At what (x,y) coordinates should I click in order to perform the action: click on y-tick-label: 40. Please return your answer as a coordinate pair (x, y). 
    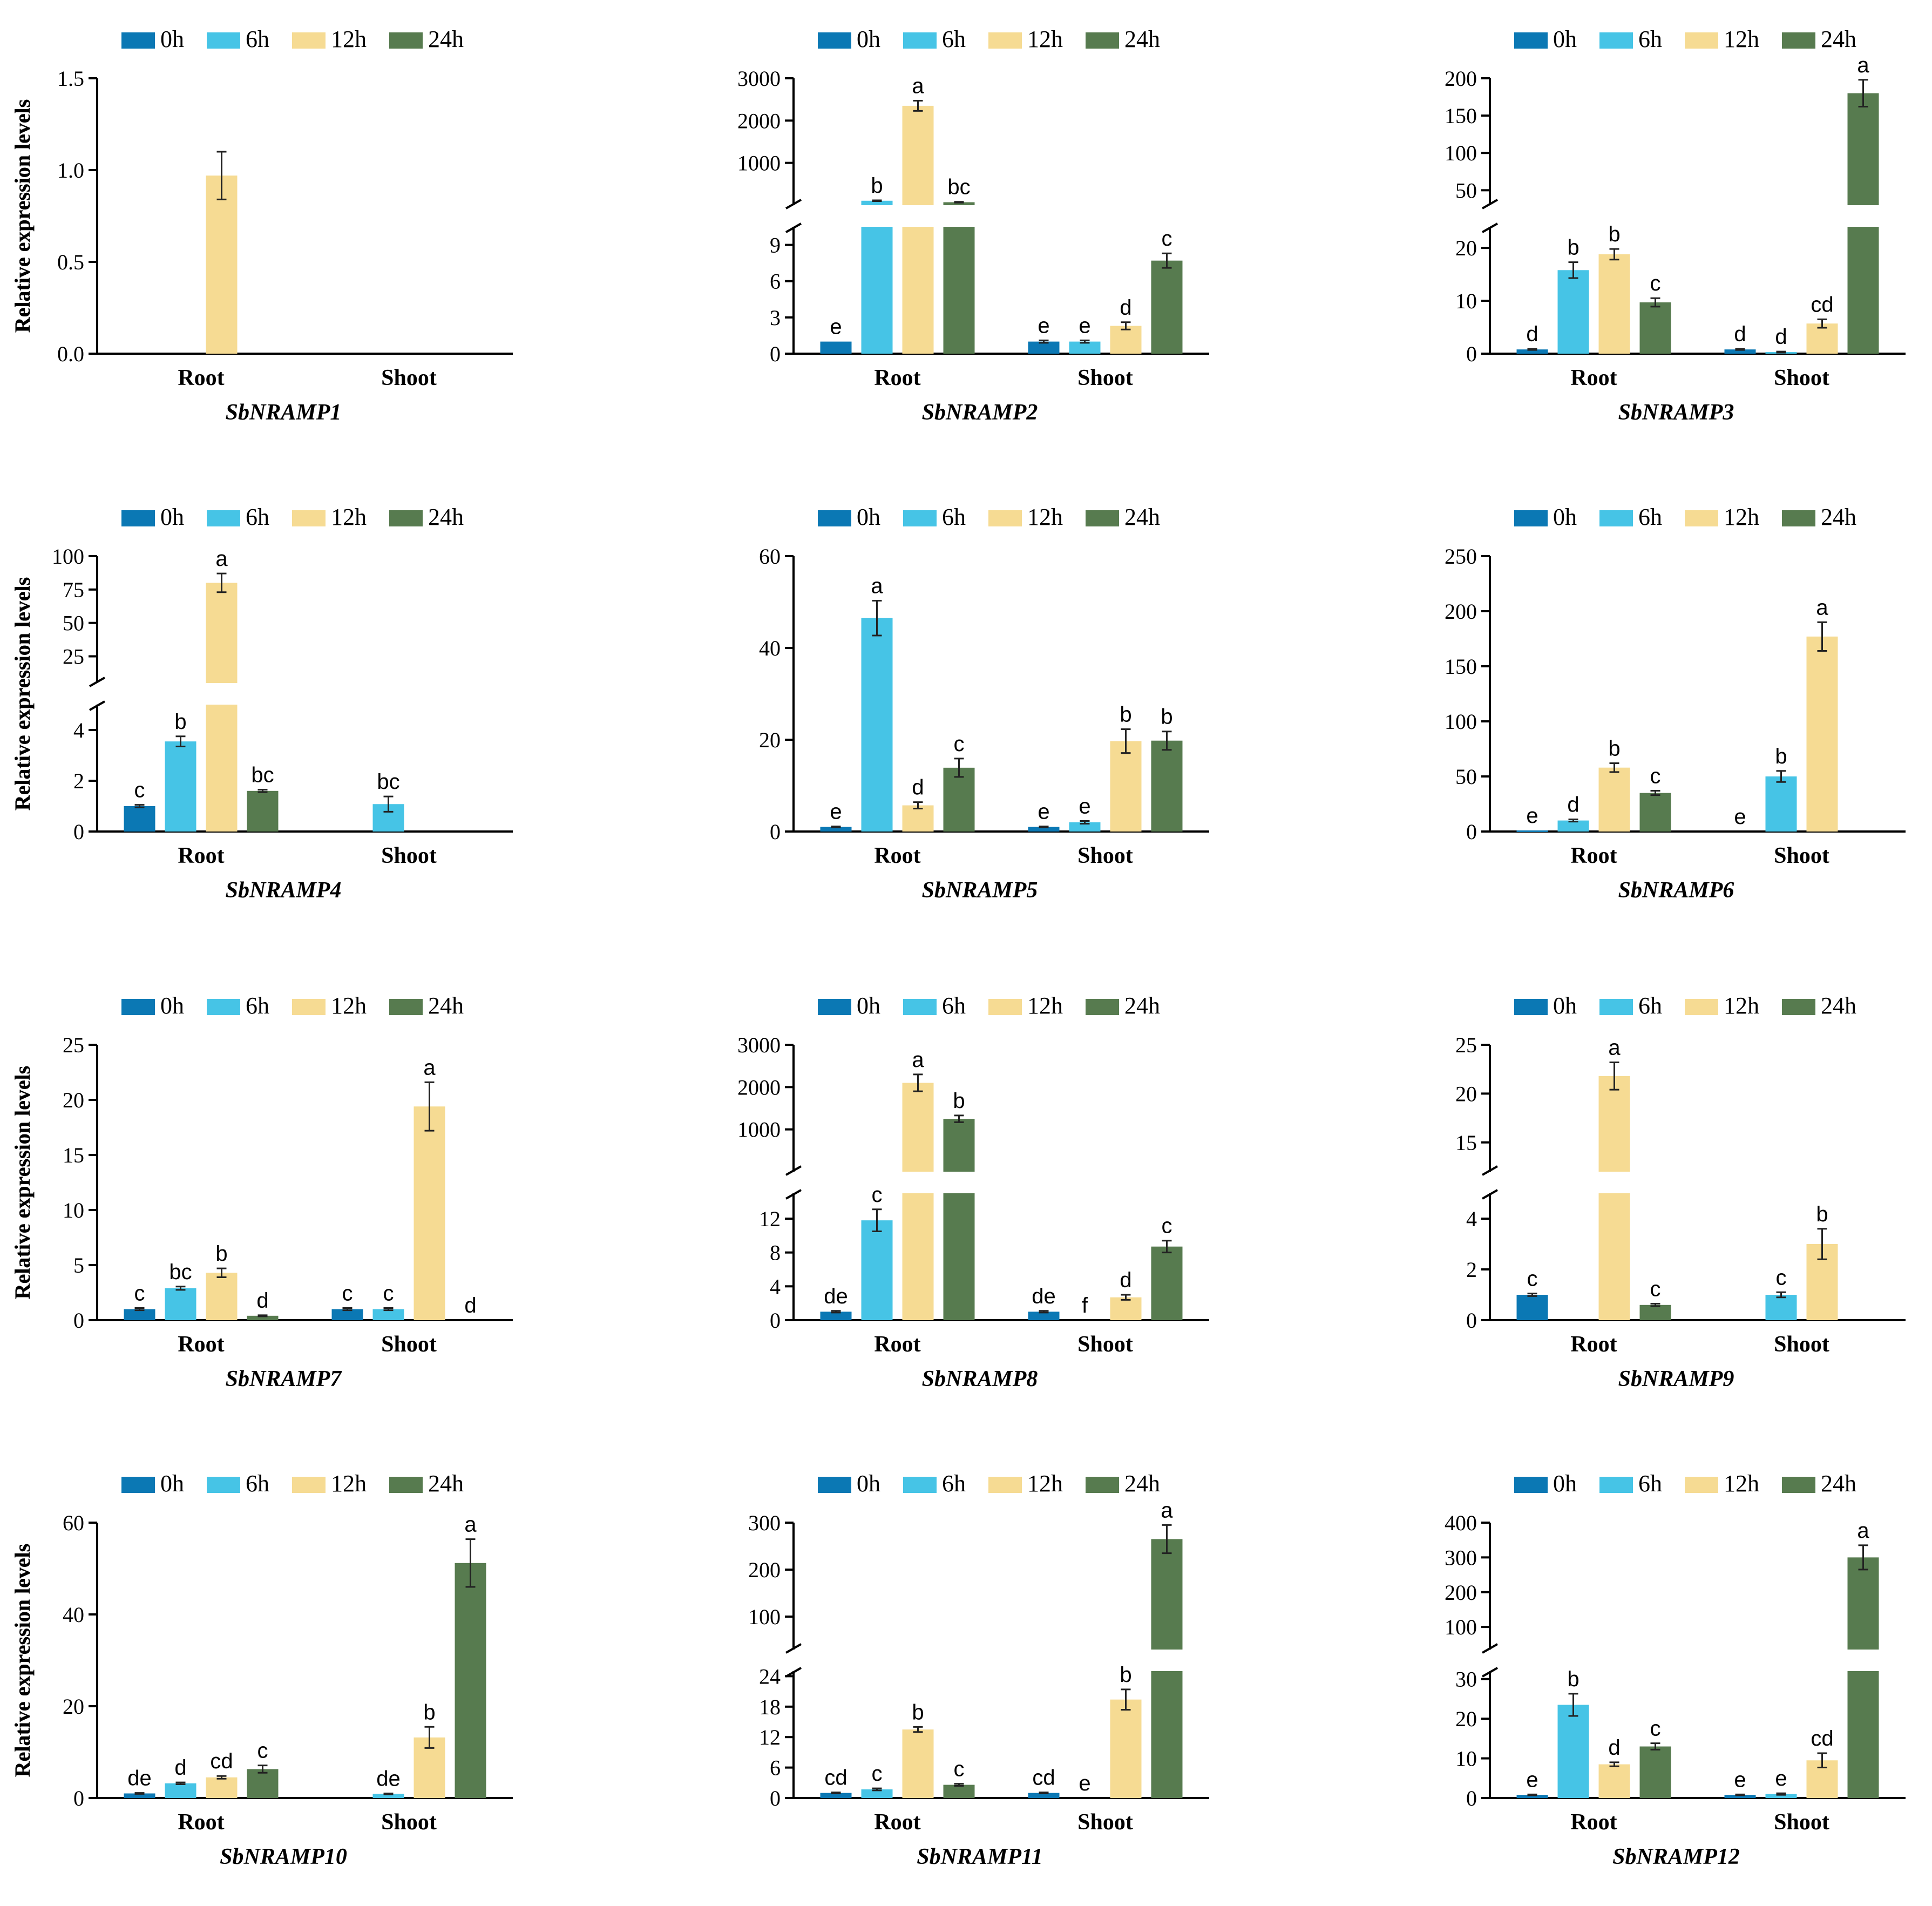
    Looking at the image, I should click on (73, 1615).